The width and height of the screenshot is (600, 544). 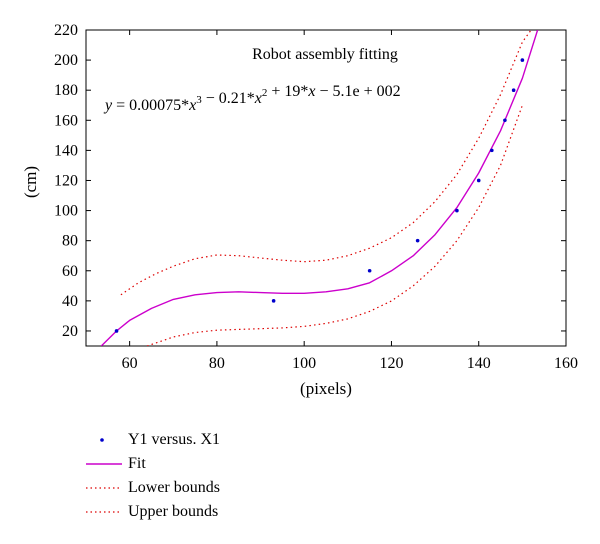 I want to click on y-tick-label: 80, so click(x=70, y=241).